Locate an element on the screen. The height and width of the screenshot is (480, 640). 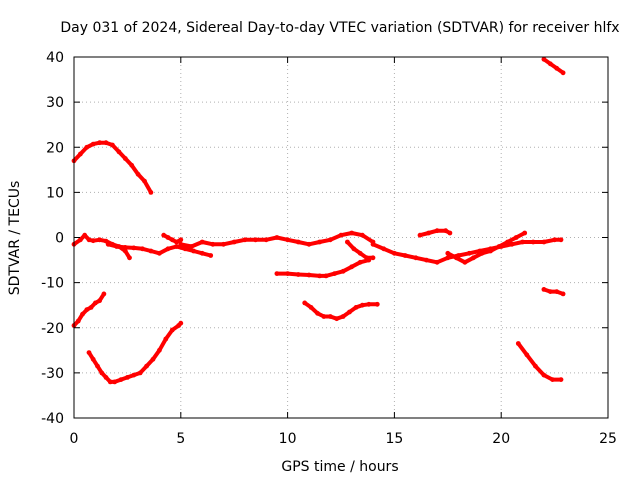
x-axis-title: GPS time / hours is located at coordinates (339, 467).